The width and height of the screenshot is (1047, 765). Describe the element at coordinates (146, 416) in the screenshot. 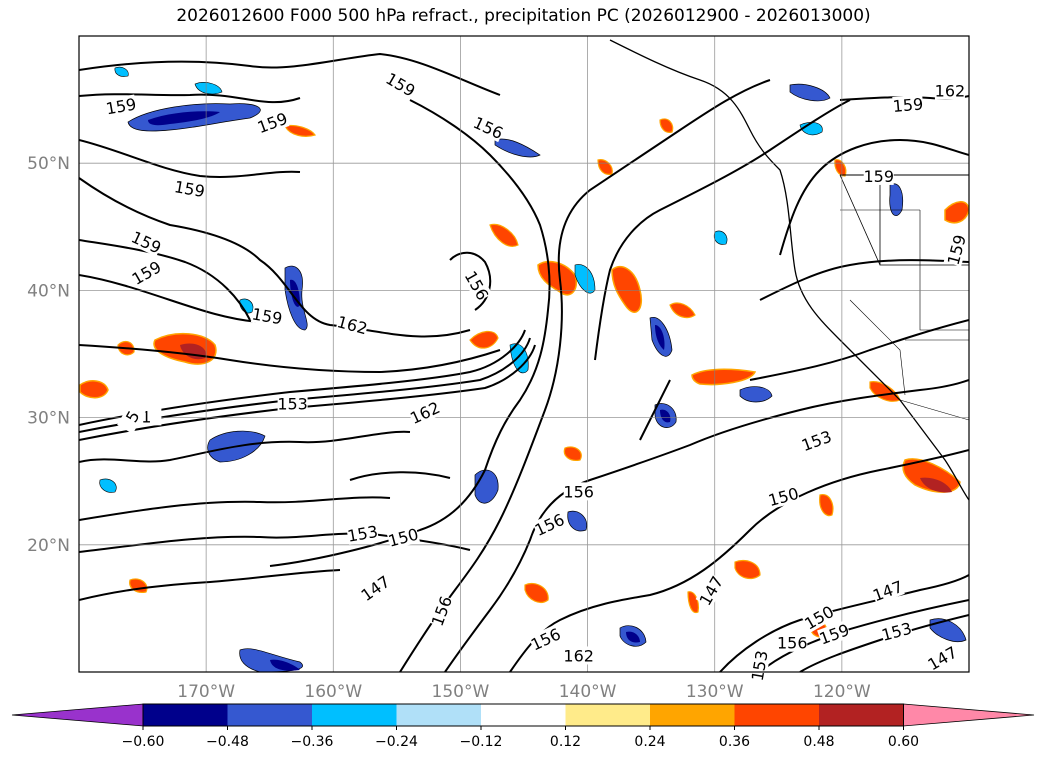

I see `contour-label: 1` at that location.